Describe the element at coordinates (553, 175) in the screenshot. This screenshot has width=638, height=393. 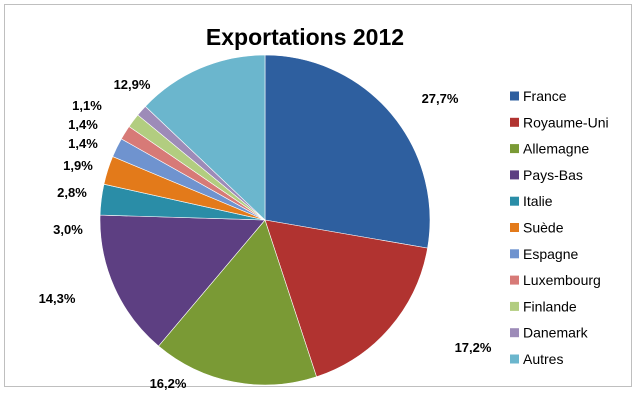
I see `legend-label-pays-bas: Pays-Bas` at that location.